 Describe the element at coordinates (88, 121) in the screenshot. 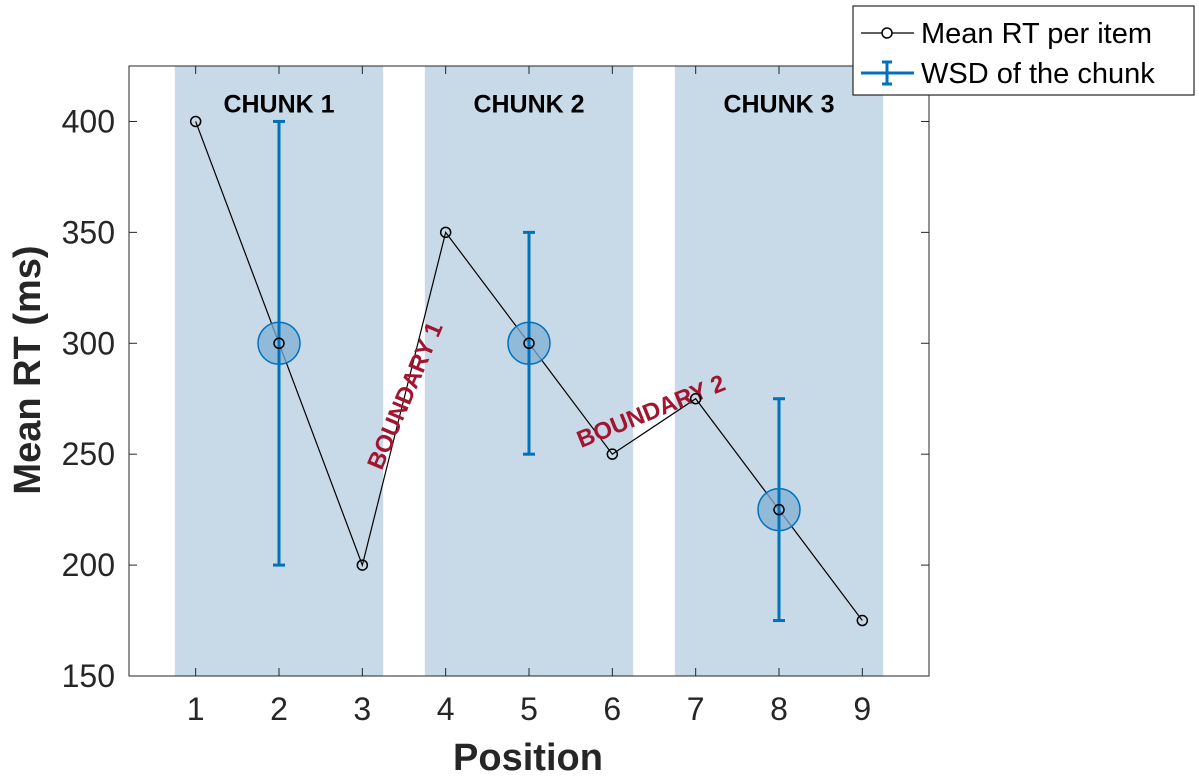

I see `y-tick-label: 400` at that location.